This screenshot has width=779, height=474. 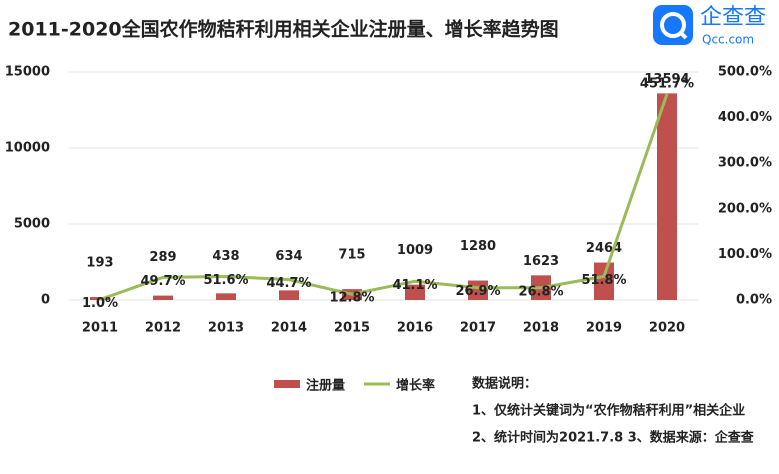 I want to click on logo: 企查查 Qcc.com, so click(x=713, y=25).